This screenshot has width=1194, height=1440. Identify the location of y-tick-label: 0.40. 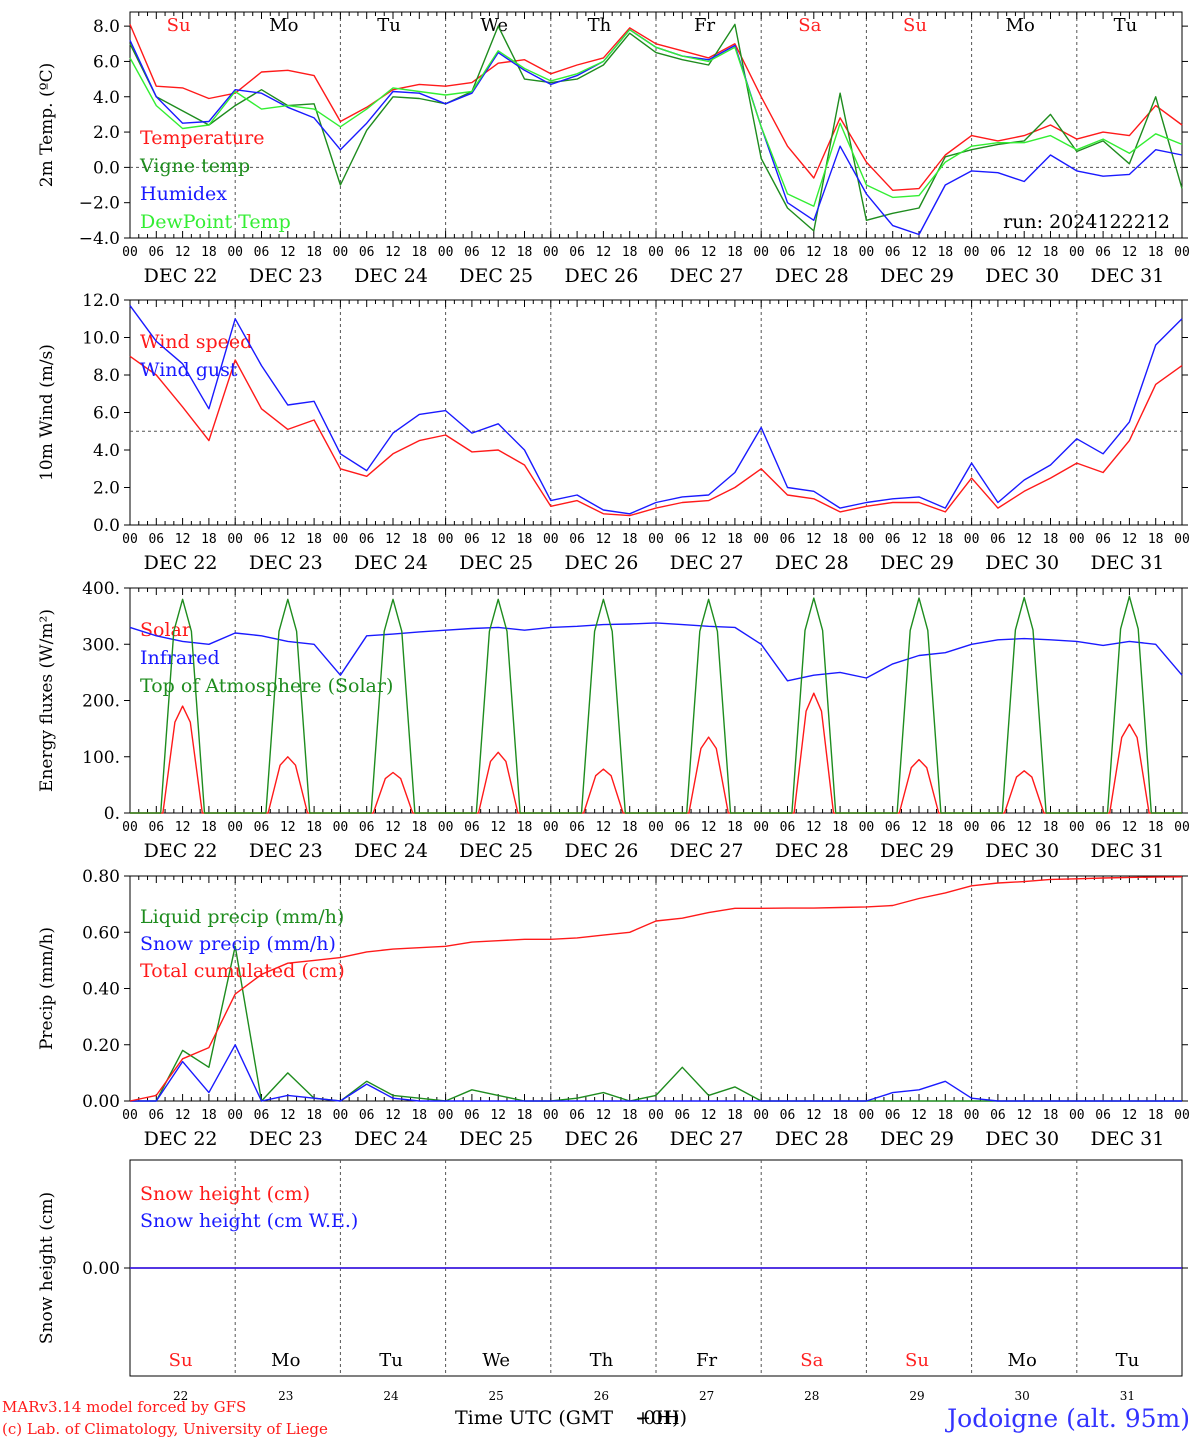
(101, 990).